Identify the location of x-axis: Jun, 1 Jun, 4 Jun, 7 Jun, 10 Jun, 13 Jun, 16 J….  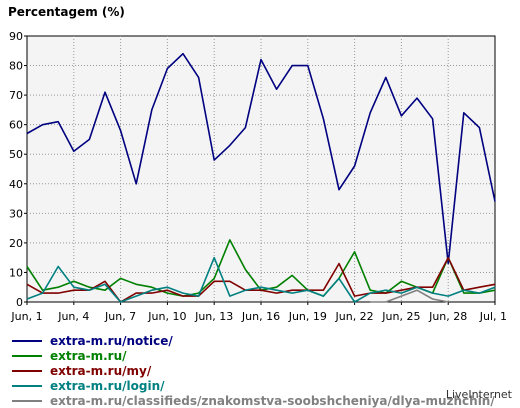
(258, 312).